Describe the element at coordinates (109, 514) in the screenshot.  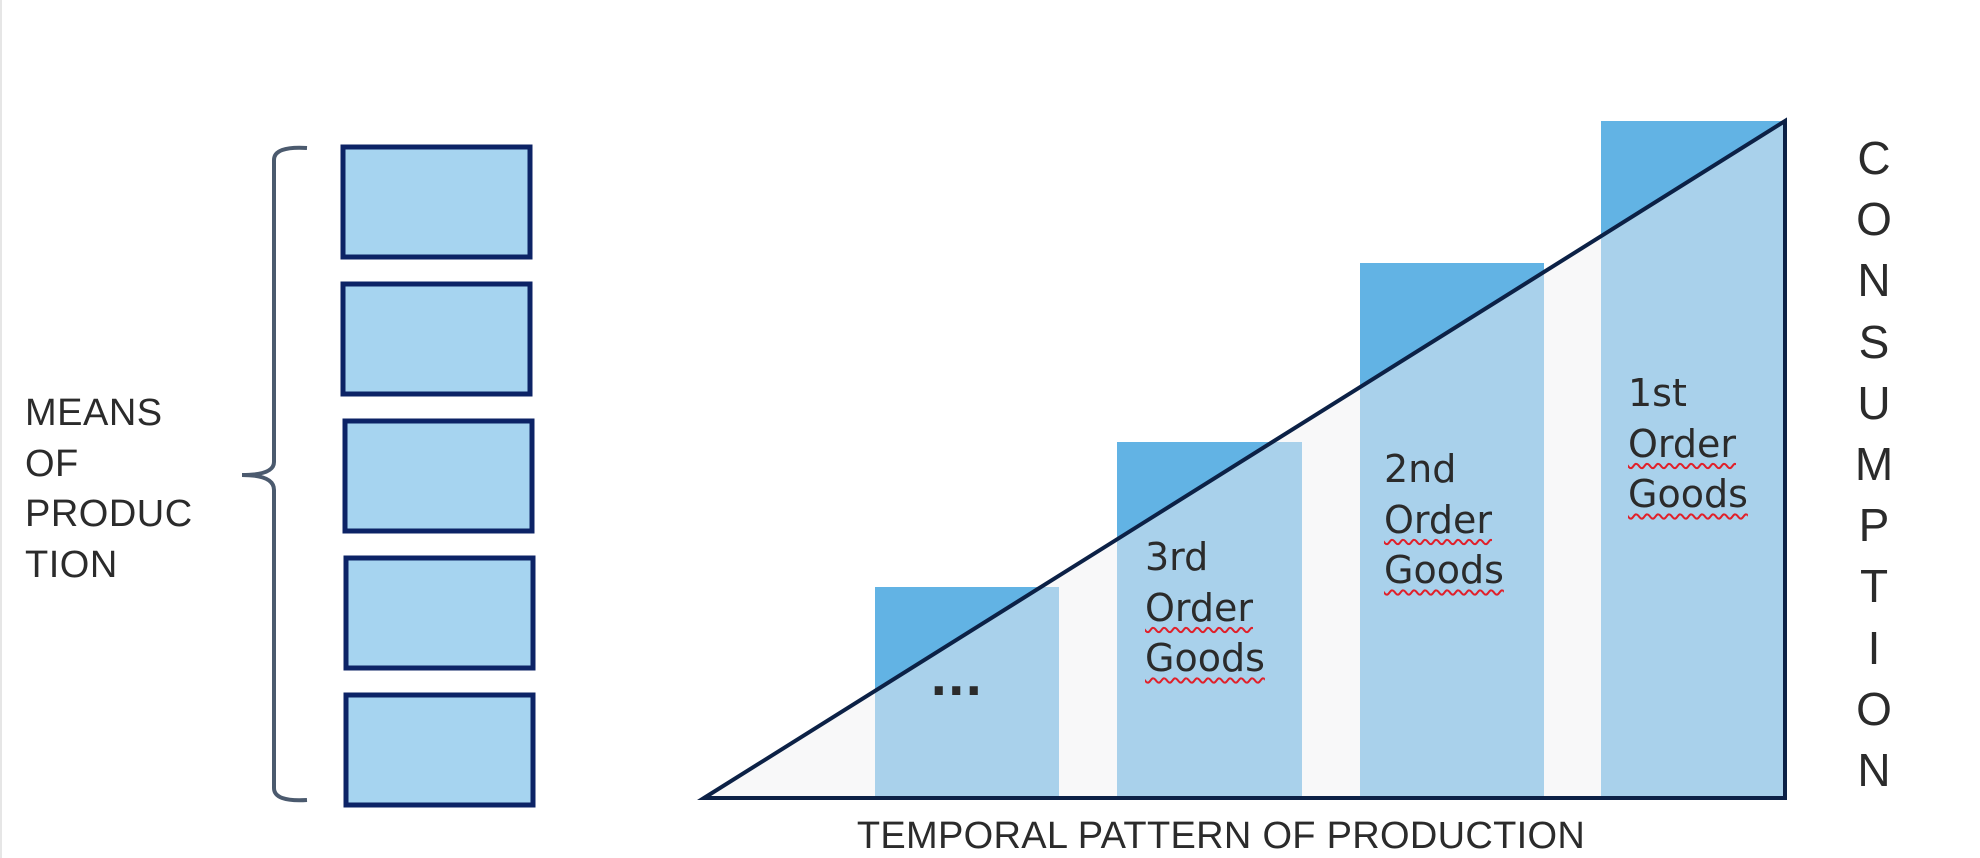
I see `label-line: PRODUC` at that location.